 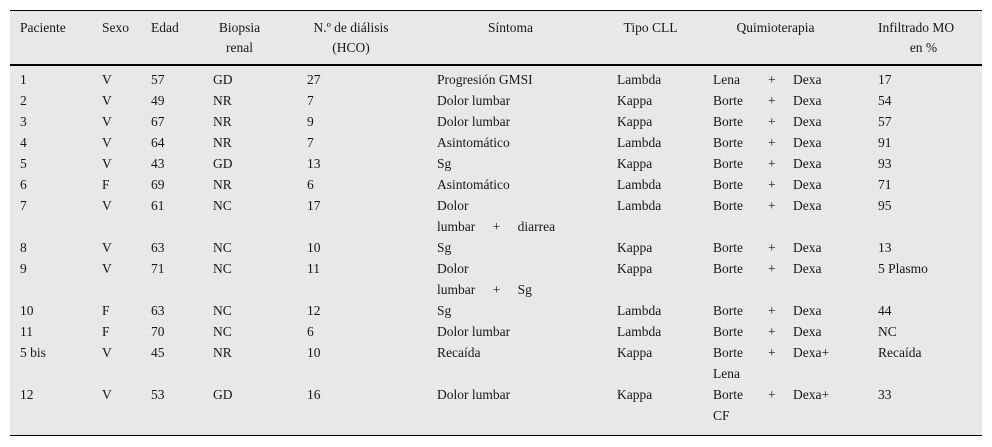 I want to click on cell-infiltrado: 57, so click(x=885, y=121).